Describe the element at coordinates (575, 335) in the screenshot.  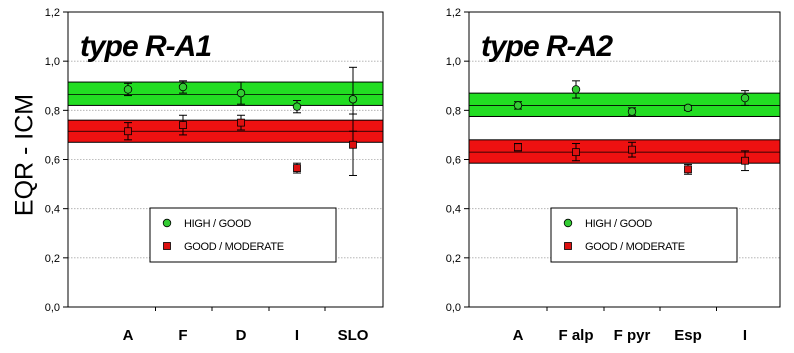
I see `x-category-label: F alp` at that location.